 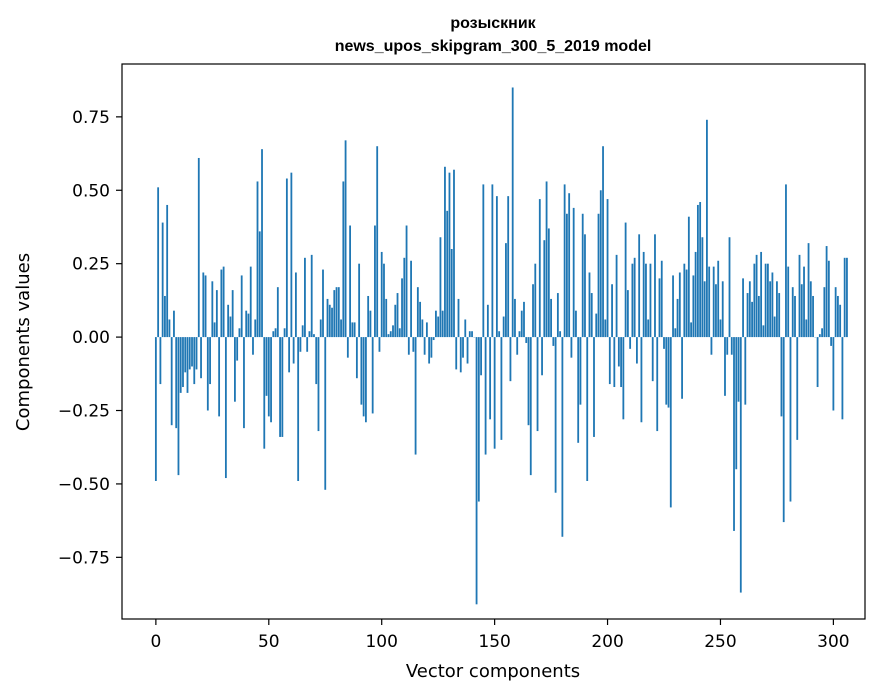 What do you see at coordinates (493, 671) in the screenshot?
I see `x-axis-label: Vector components` at bounding box center [493, 671].